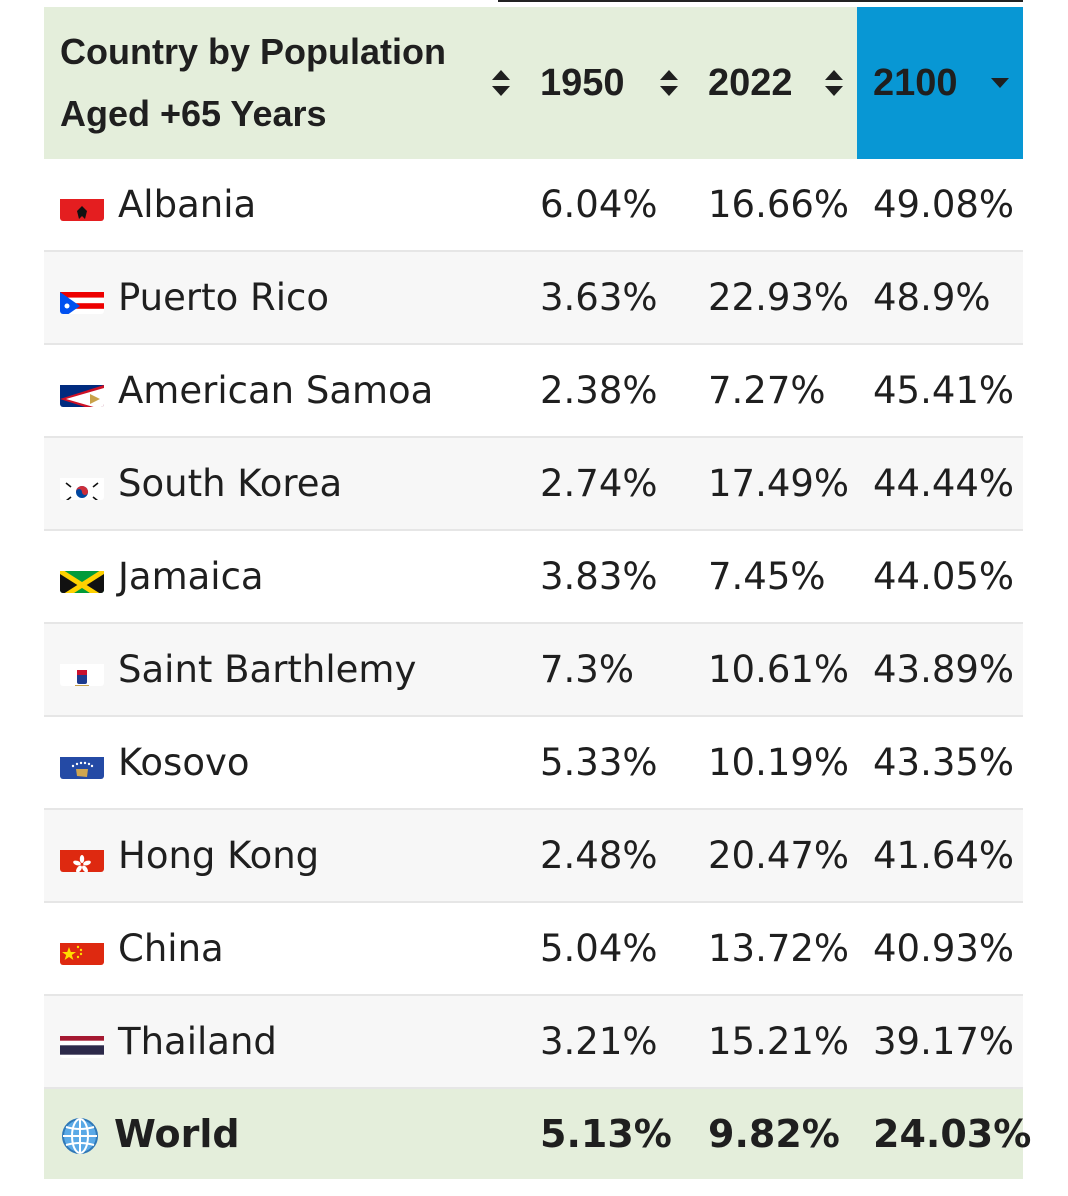  I want to click on china-flag-icon, so click(82, 951).